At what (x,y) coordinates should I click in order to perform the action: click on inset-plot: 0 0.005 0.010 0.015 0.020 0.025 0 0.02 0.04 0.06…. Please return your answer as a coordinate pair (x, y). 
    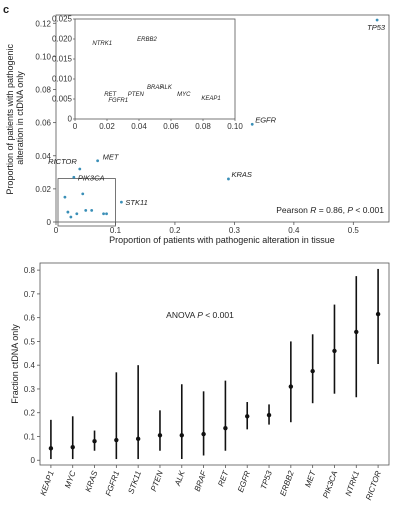
    Looking at the image, I should click on (147, 73).